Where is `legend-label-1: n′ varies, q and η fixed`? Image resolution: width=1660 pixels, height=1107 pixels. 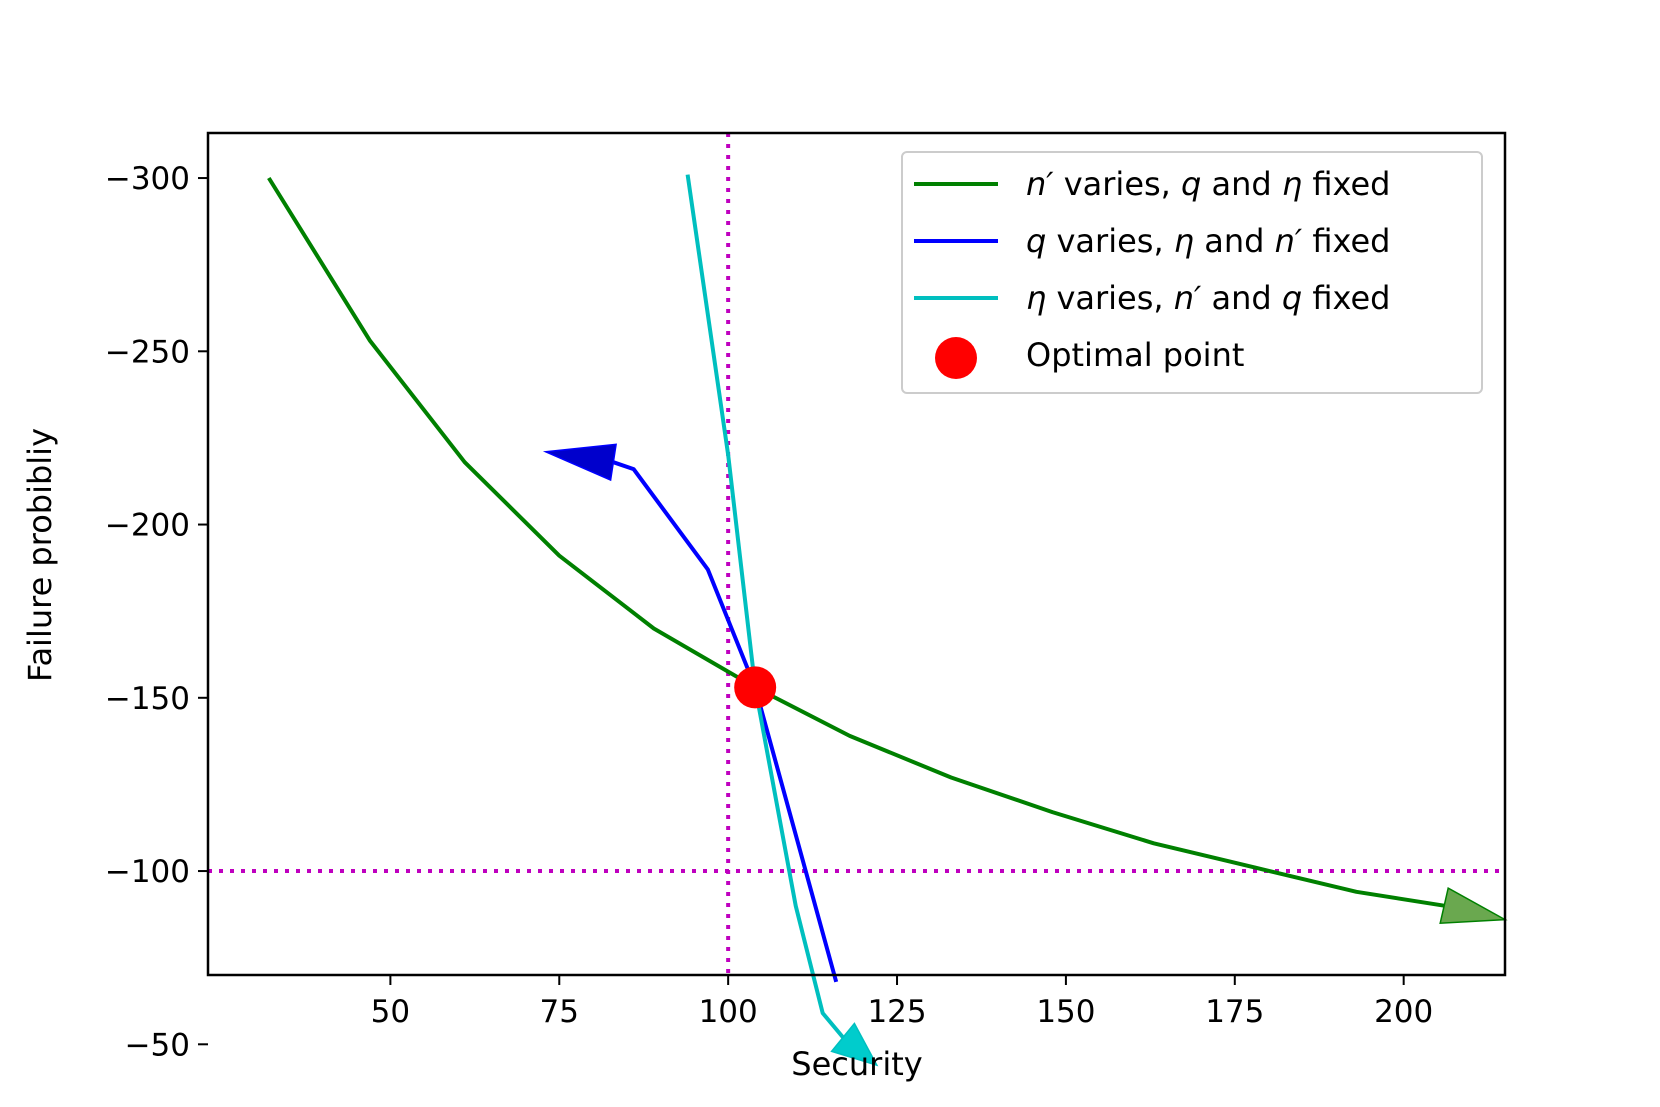 legend-label-1: n′ varies, q and η fixed is located at coordinates (1208, 184).